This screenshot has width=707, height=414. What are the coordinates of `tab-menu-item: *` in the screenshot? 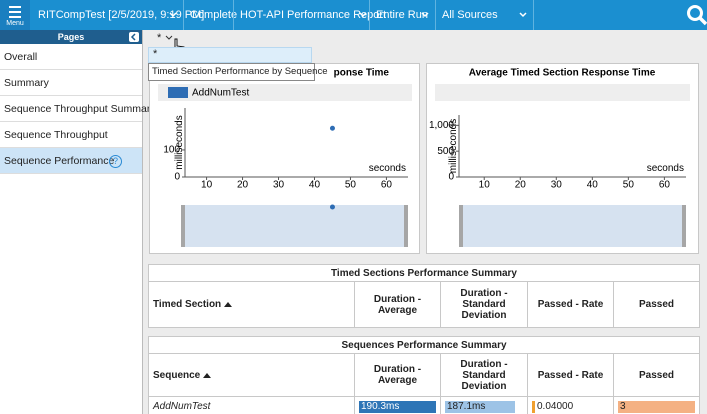 It's located at (230, 55).